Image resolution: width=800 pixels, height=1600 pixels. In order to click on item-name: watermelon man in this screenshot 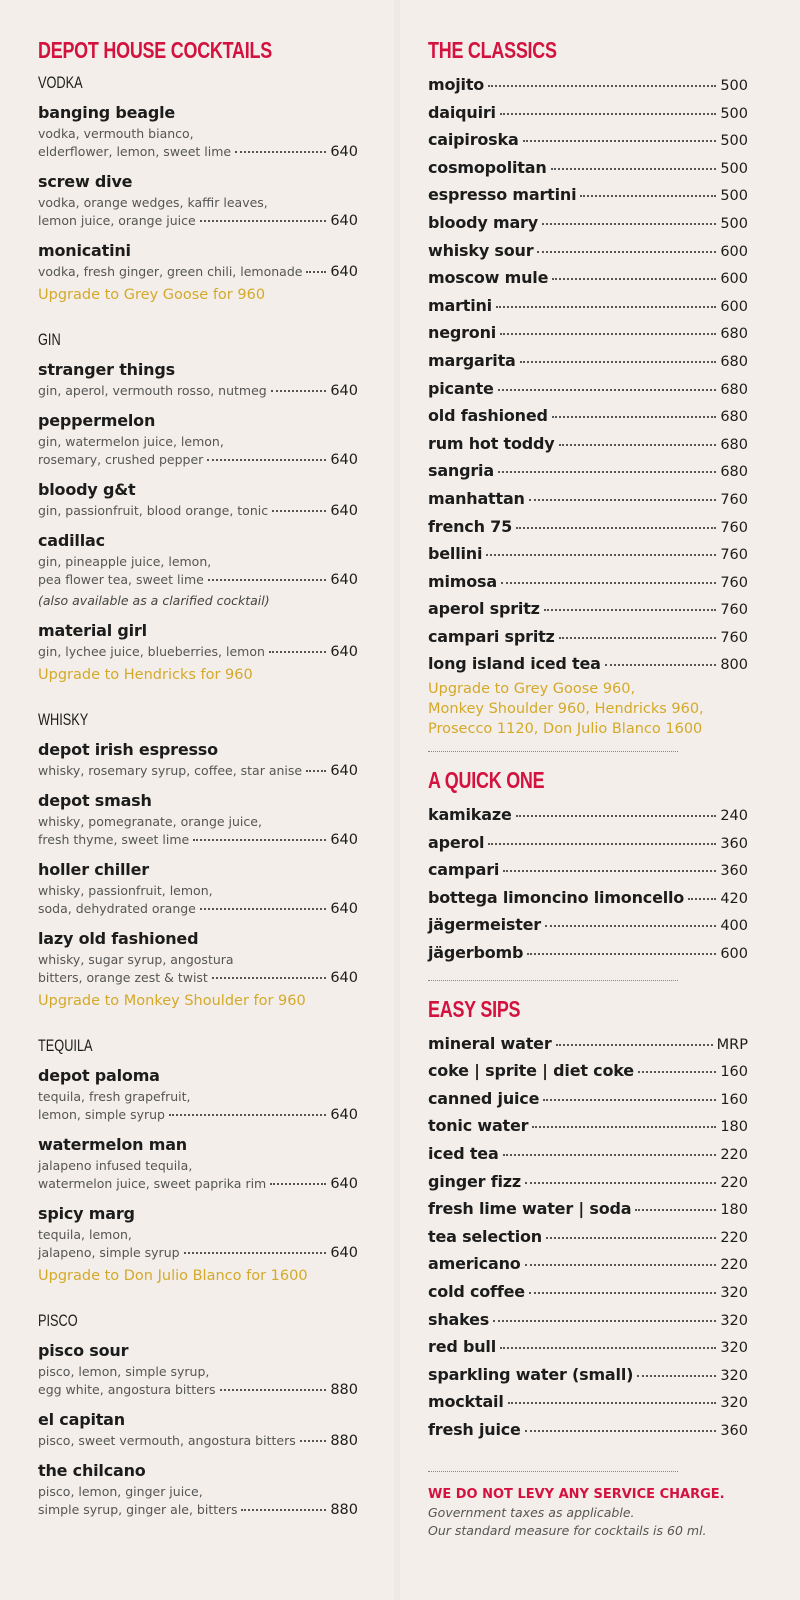, I will do `click(112, 1144)`.